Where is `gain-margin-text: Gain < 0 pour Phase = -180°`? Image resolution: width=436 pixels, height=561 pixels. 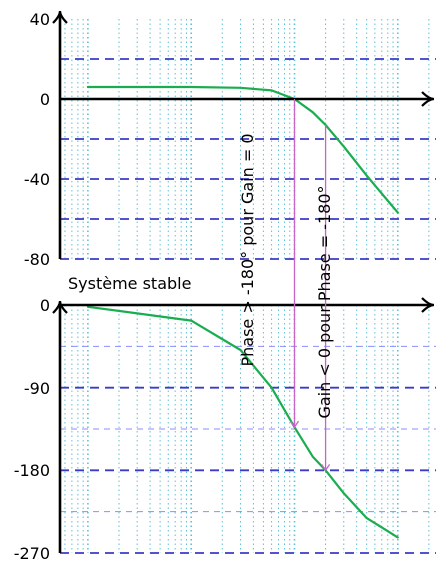 gain-margin-text: Gain < 0 pour Phase = -180° is located at coordinates (324, 301).